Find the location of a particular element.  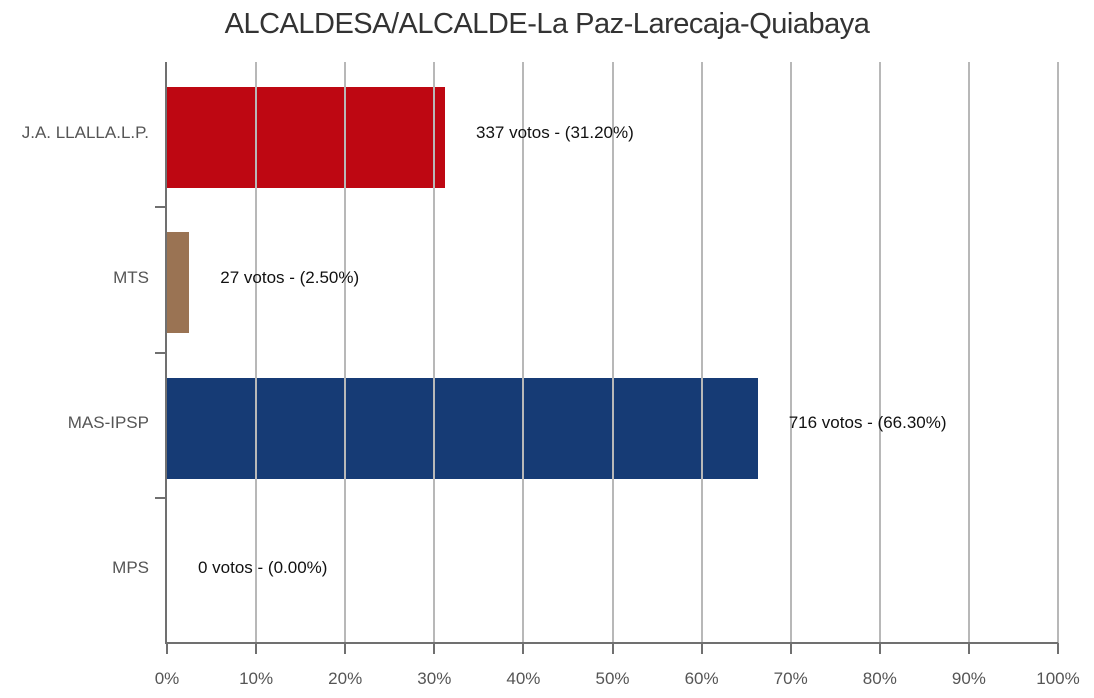

x-tick-label: 40% is located at coordinates (523, 678).